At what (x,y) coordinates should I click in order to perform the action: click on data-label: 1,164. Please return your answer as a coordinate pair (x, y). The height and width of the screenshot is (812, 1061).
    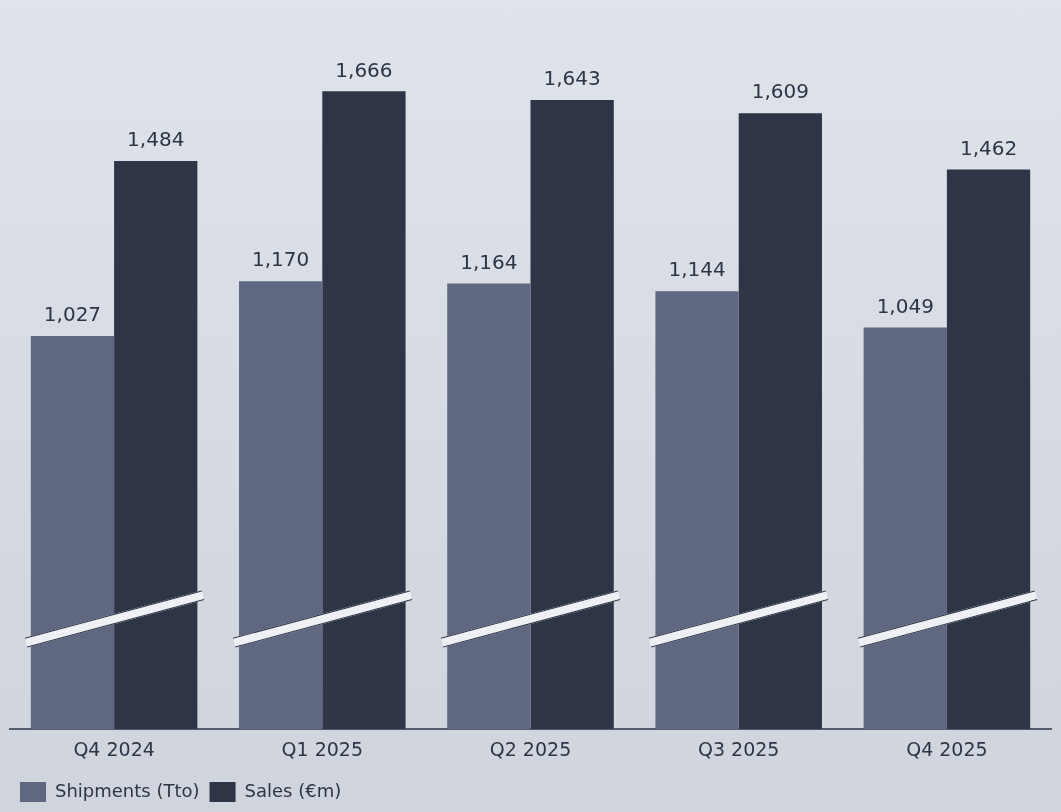
    Looking at the image, I should click on (489, 261).